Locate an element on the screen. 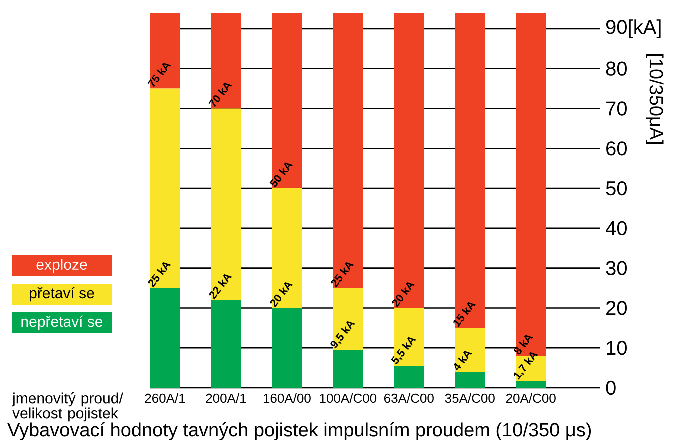  data-label: 5,5 kA is located at coordinates (403, 350).